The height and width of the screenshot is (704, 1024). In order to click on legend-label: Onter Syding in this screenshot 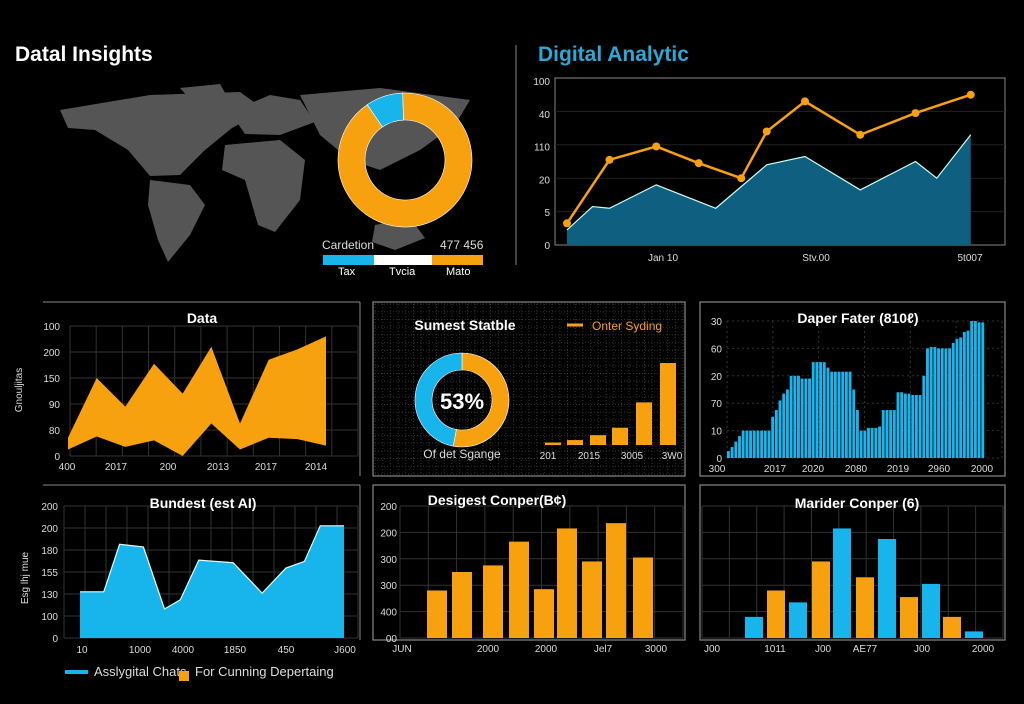, I will do `click(627, 326)`.